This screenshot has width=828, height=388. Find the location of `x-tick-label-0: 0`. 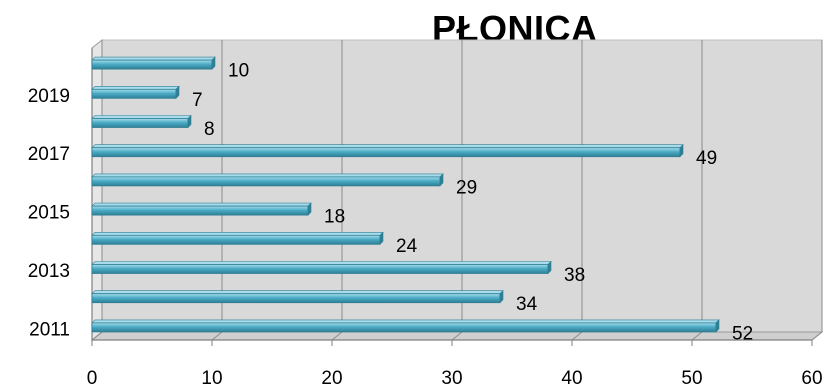

x-tick-label-0: 0 is located at coordinates (92, 378).